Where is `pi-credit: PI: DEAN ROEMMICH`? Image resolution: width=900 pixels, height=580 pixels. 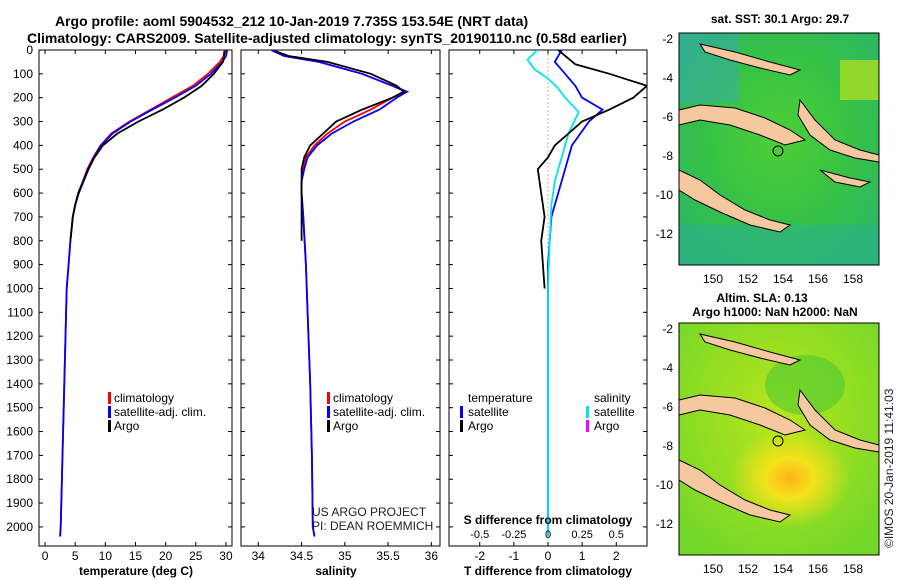
pi-credit: PI: DEAN ROEMMICH is located at coordinates (372, 526).